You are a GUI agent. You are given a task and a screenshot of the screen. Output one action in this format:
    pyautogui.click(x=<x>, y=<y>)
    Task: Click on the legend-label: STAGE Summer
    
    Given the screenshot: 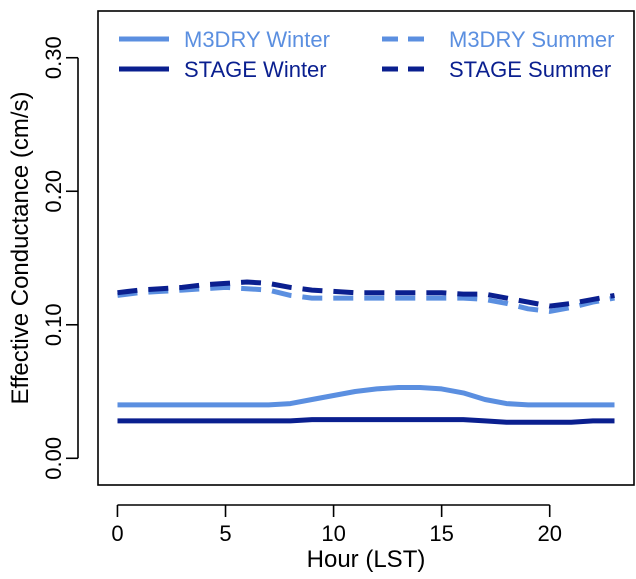 What is the action you would take?
    pyautogui.click(x=530, y=69)
    